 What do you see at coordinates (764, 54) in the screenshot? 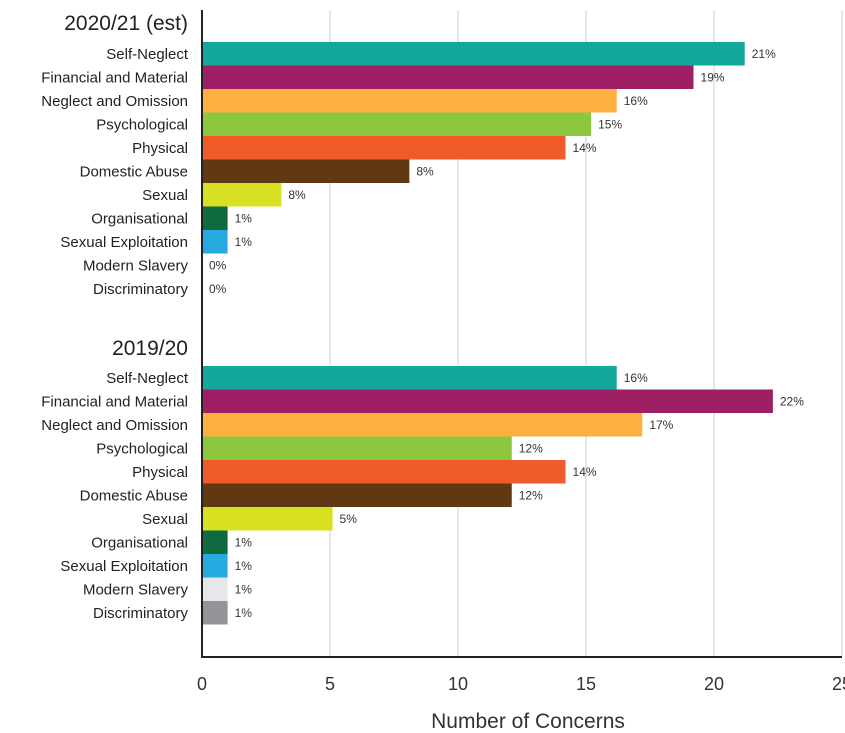
I see `data-label: 21%` at bounding box center [764, 54].